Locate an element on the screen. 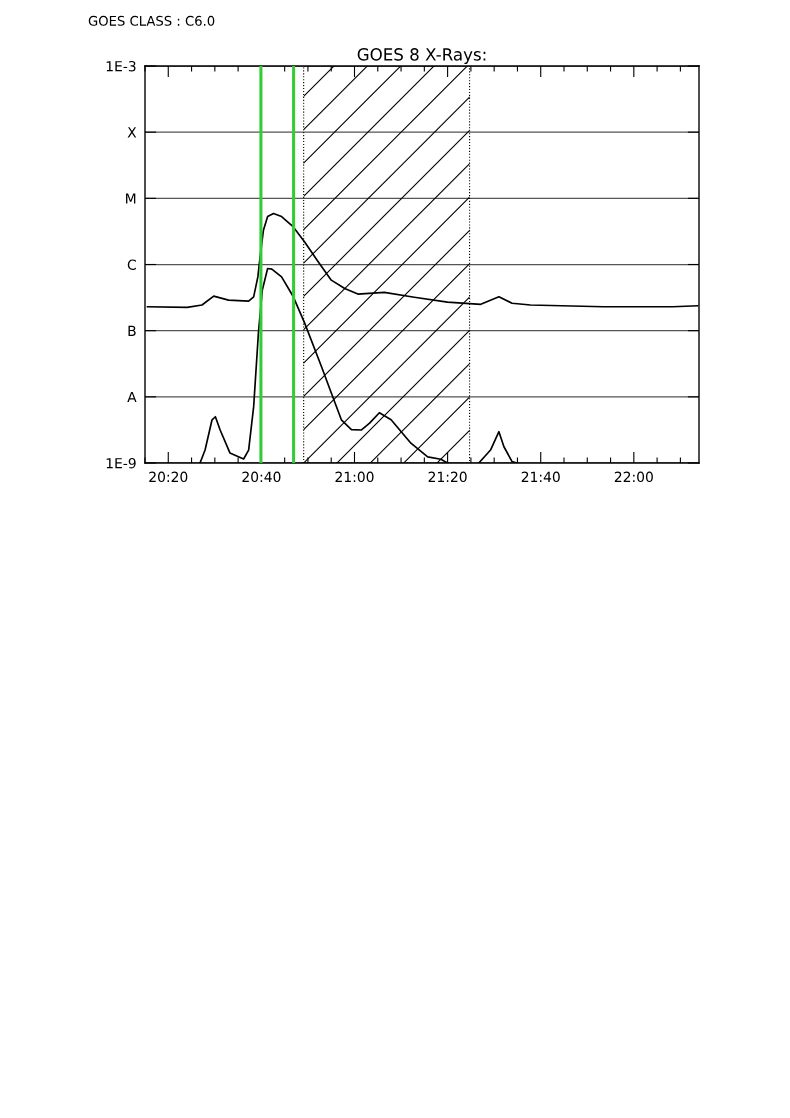  x-tick-label: 21:40 is located at coordinates (540, 477).